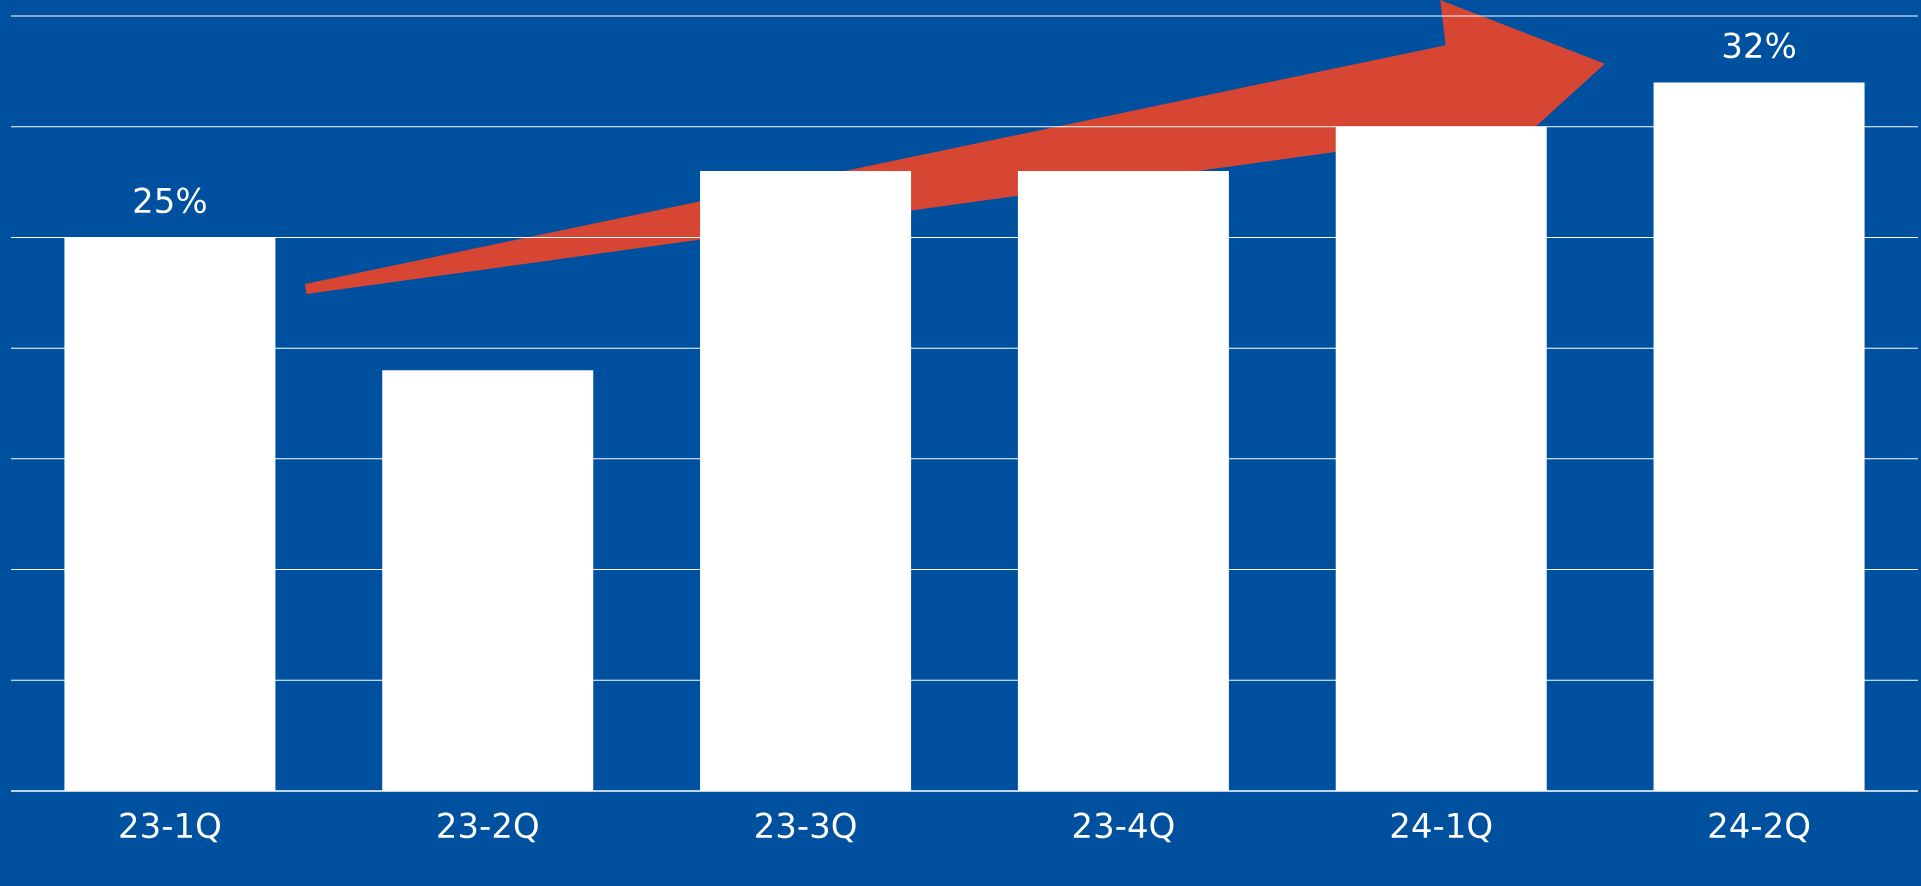 Image resolution: width=1921 pixels, height=886 pixels. I want to click on data-label: 32%, so click(1759, 45).